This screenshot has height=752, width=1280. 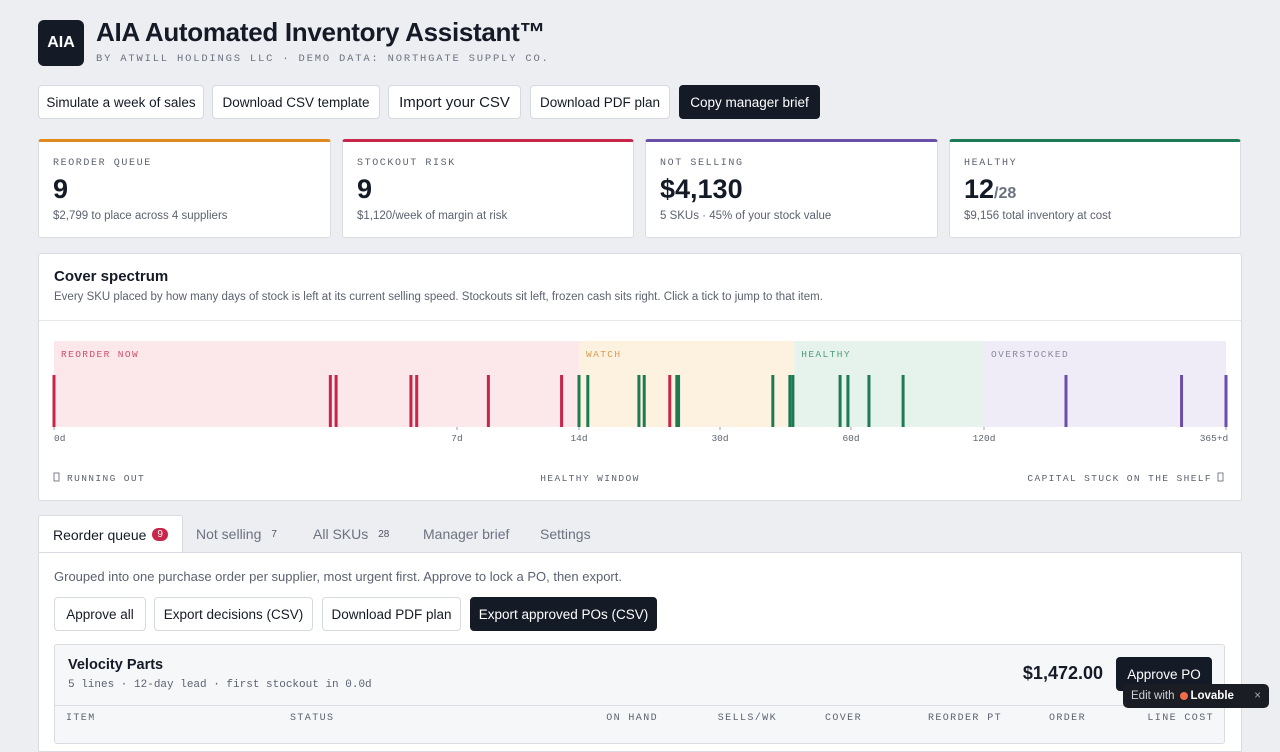 I want to click on supplier-name: Velocity Parts, so click(x=116, y=665).